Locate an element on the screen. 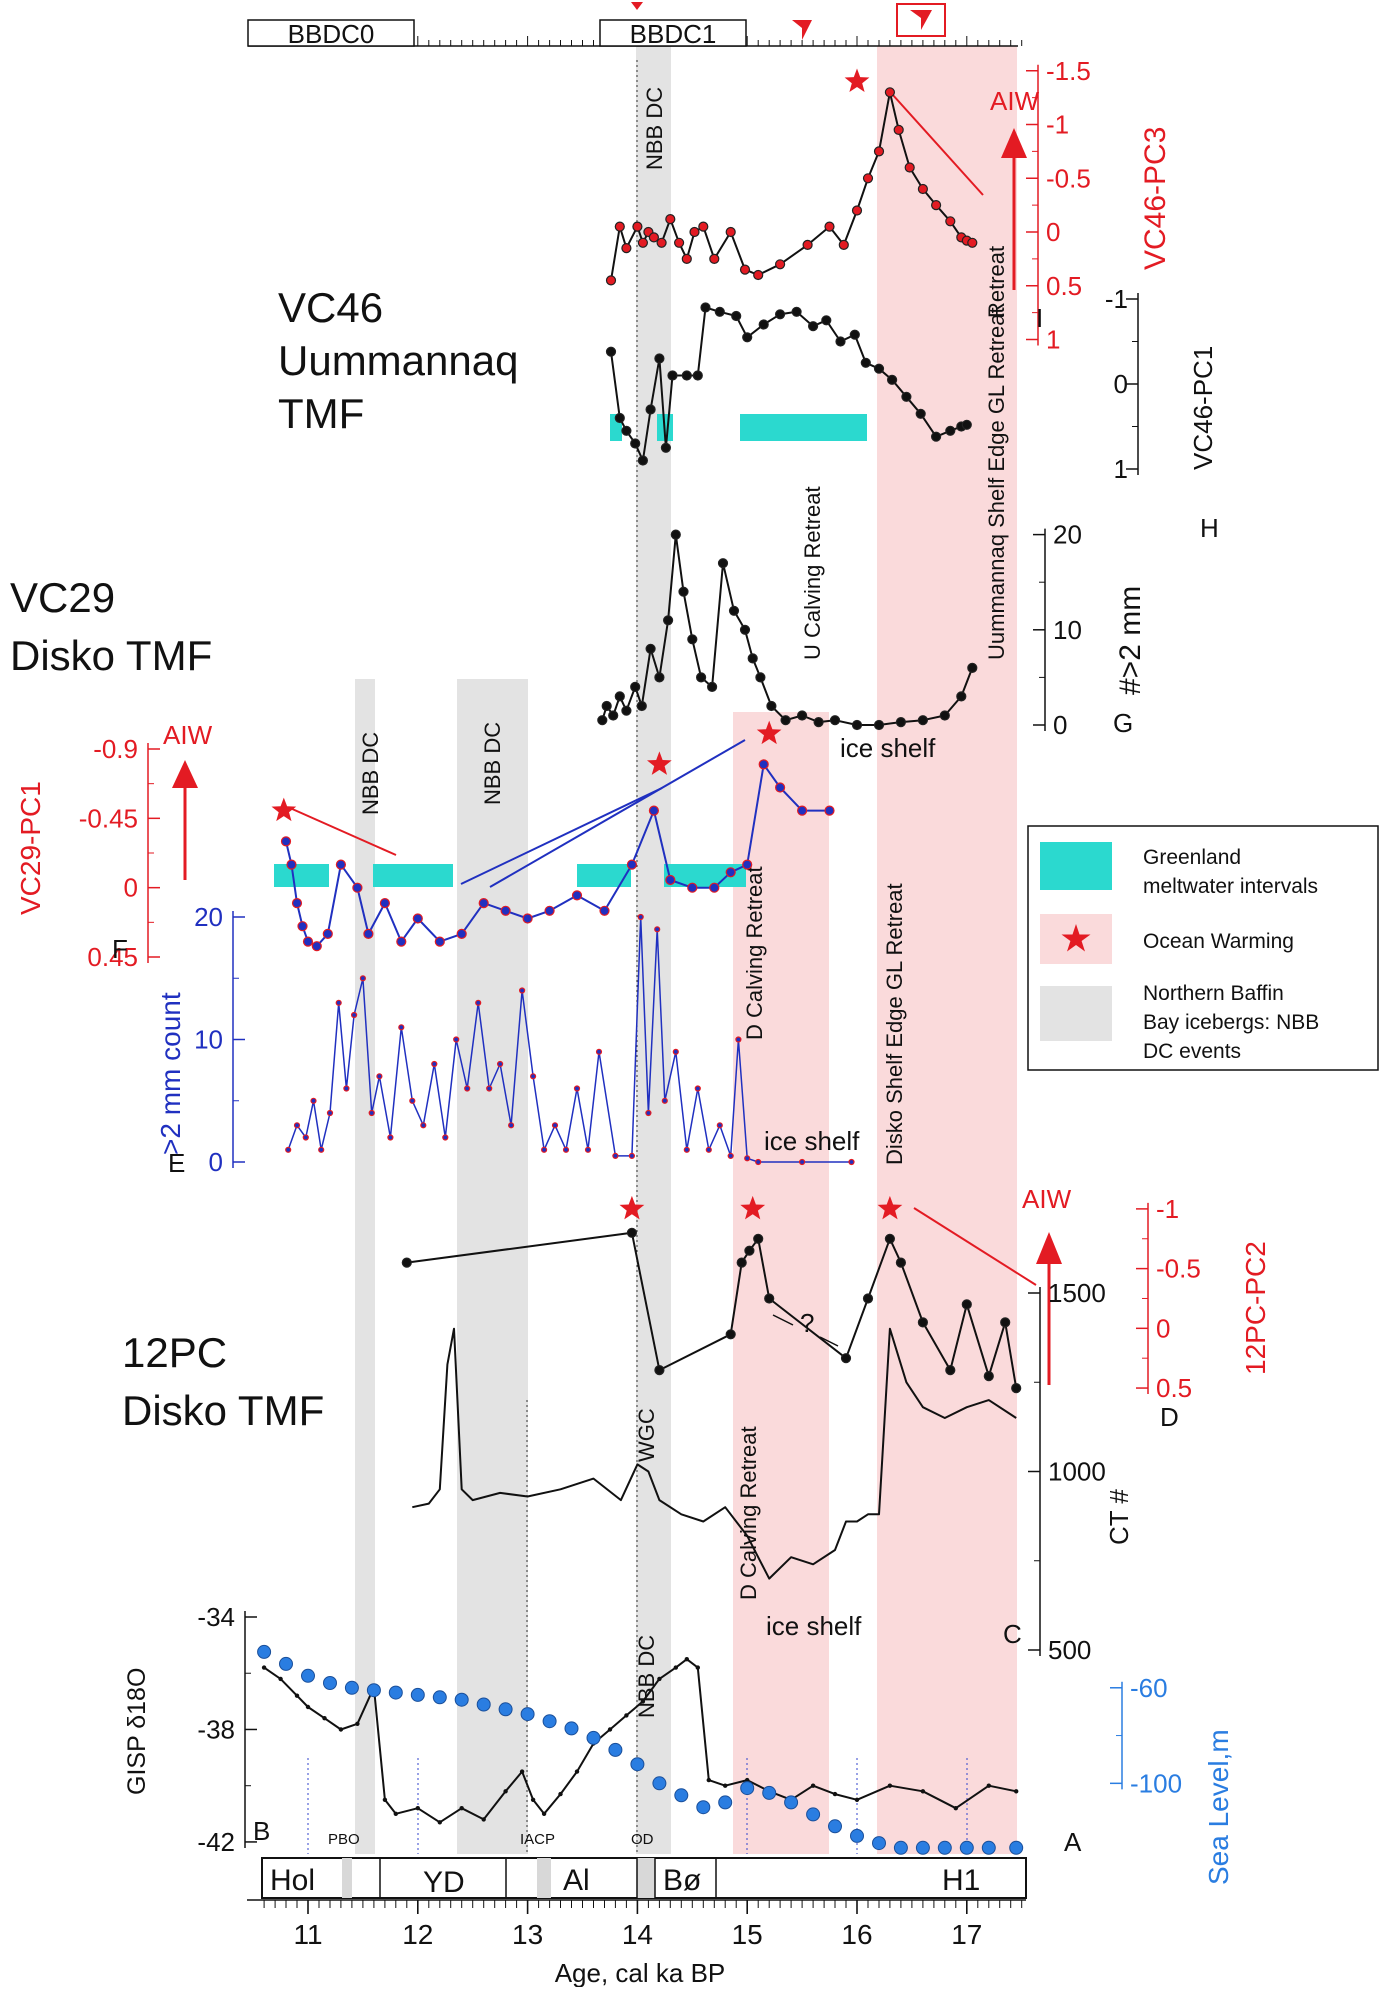 Image resolution: width=1386 pixels, height=1992 pixels. series-g is located at coordinates (787, 630).